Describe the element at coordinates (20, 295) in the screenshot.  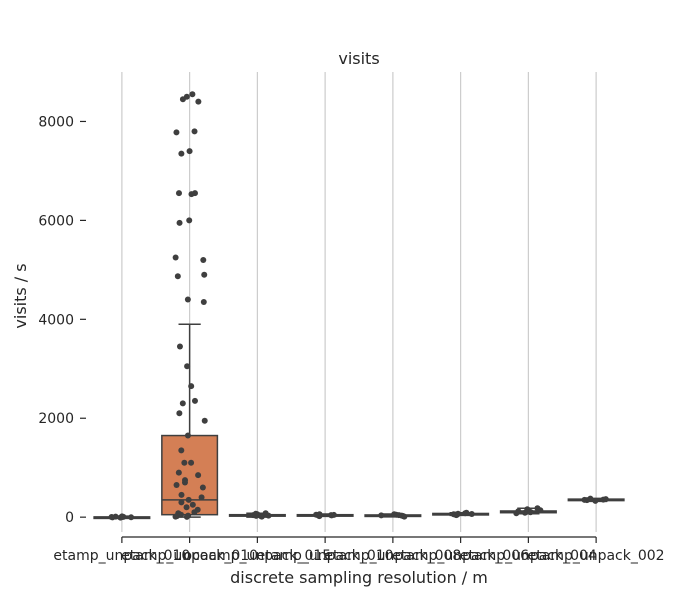
I see `y-axis-label: visits / s` at that location.